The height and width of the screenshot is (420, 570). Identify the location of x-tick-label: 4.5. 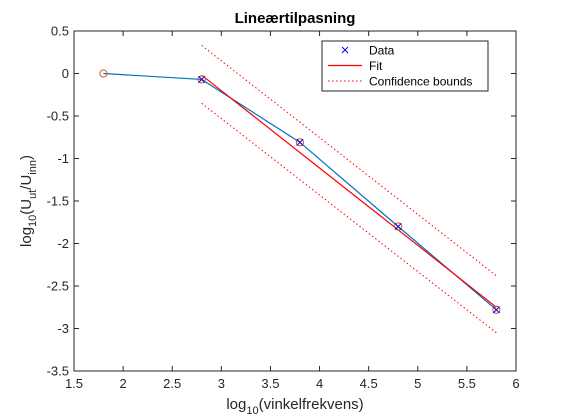
(369, 383).